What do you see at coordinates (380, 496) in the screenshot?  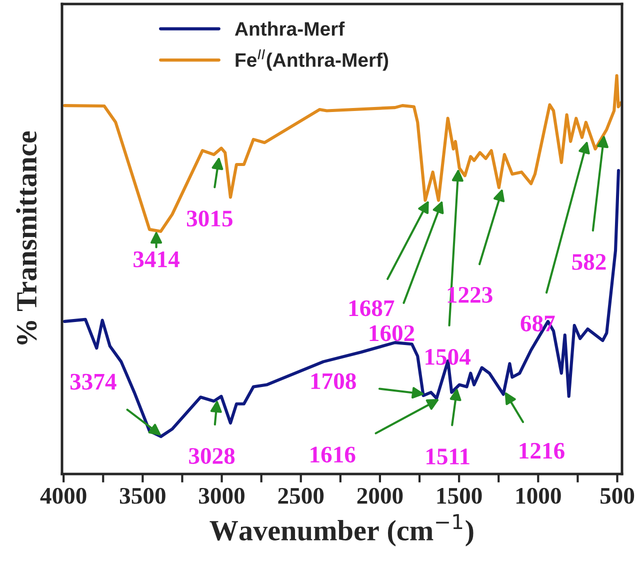 I see `x-tick-label: 2000` at bounding box center [380, 496].